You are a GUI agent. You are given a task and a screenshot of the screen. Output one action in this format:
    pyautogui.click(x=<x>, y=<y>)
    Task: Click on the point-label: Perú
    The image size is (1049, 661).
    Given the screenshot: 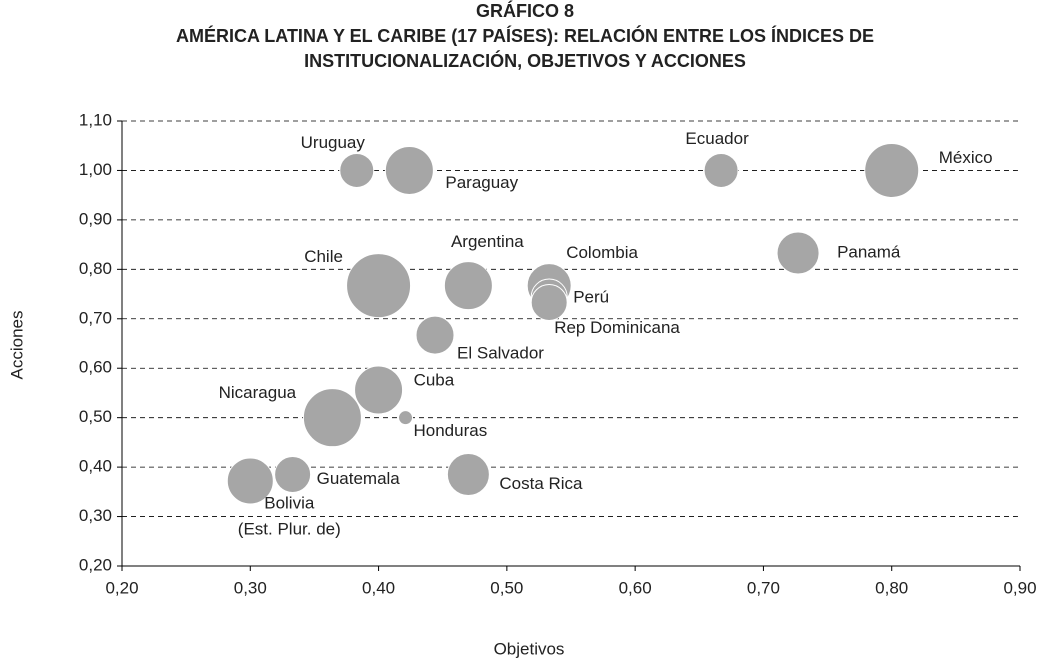 What is the action you would take?
    pyautogui.click(x=591, y=297)
    